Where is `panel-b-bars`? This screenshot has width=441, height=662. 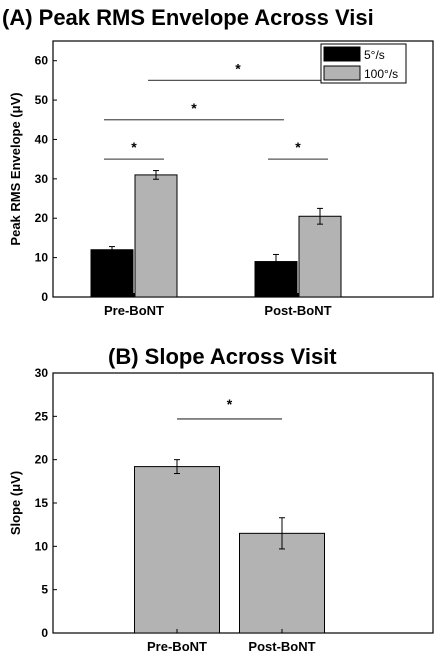 panel-b-bars is located at coordinates (229, 546).